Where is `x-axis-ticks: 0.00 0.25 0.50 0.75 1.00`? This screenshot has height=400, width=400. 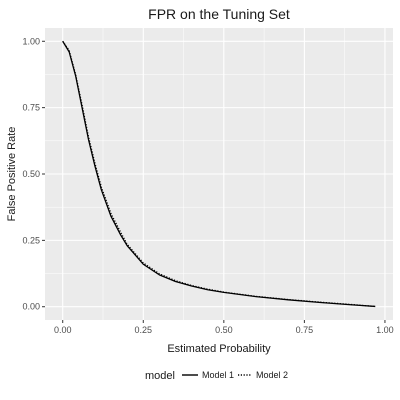
x-axis-ticks: 0.00 0.25 0.50 0.75 1.00 is located at coordinates (224, 327).